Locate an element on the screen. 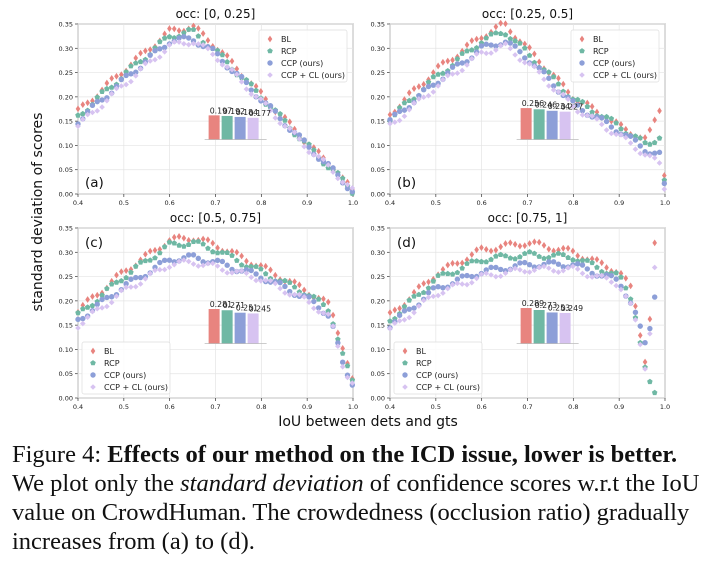  panel-label: (c) is located at coordinates (94, 243).